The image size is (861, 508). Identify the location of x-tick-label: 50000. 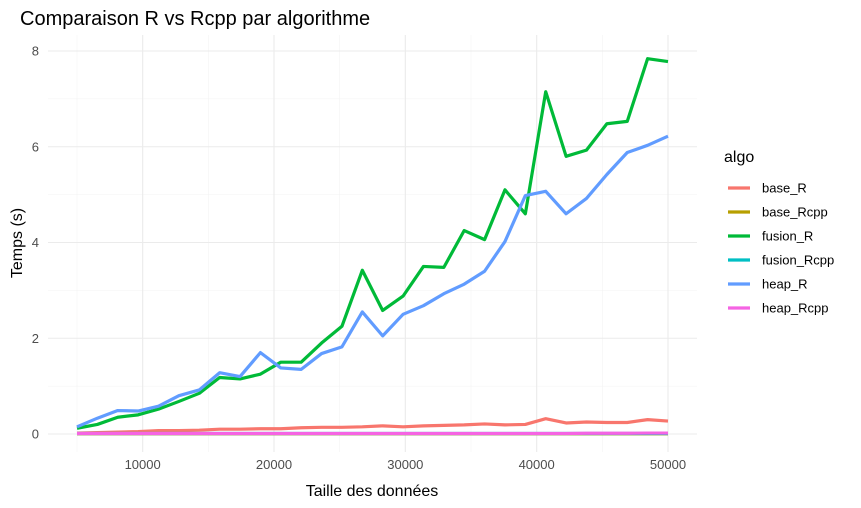
(668, 464).